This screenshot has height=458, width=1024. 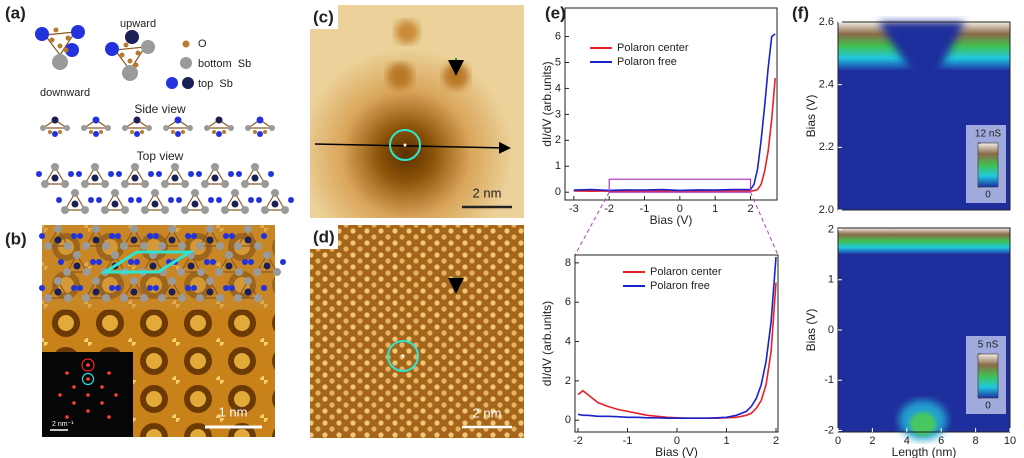 I want to click on fft-spots, so click(x=88, y=391).